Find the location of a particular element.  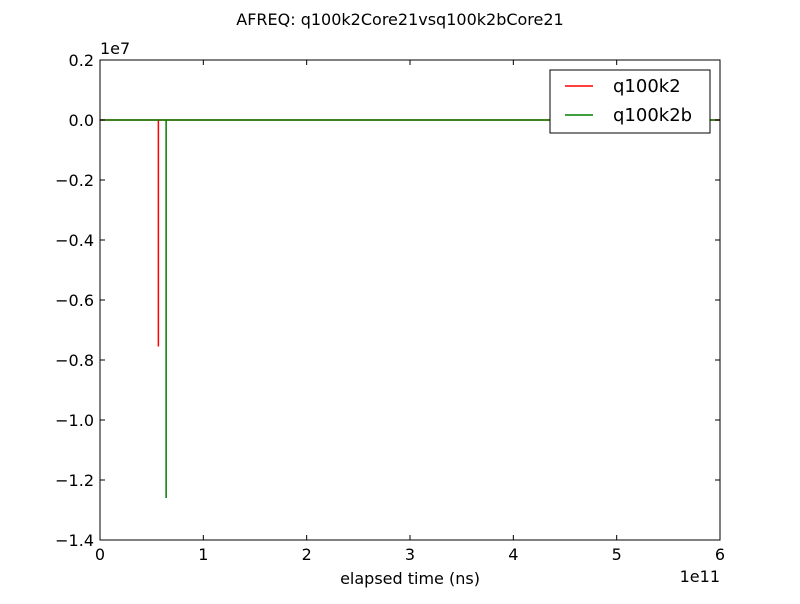

x-tick-label: 2 is located at coordinates (307, 554).